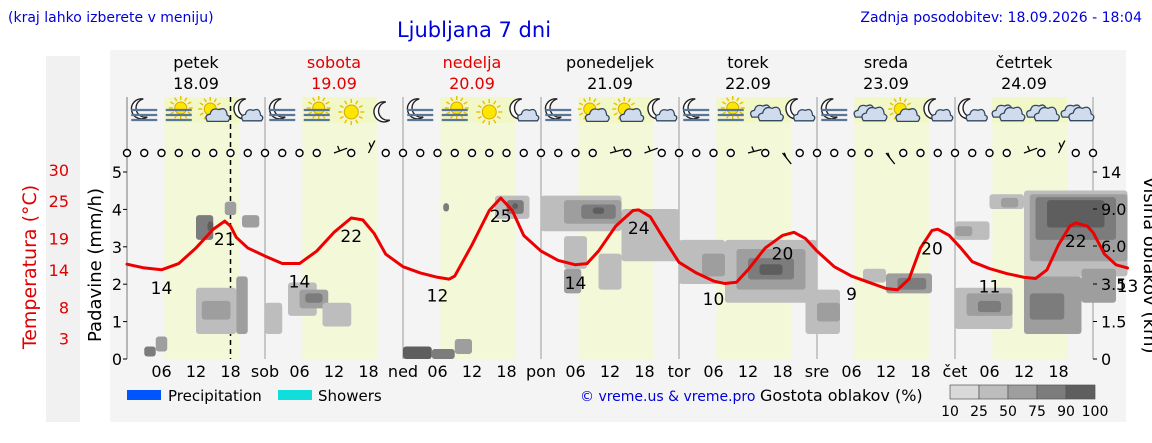 The height and width of the screenshot is (443, 1152). What do you see at coordinates (817, 371) in the screenshot?
I see `day-short-label: sre` at bounding box center [817, 371].